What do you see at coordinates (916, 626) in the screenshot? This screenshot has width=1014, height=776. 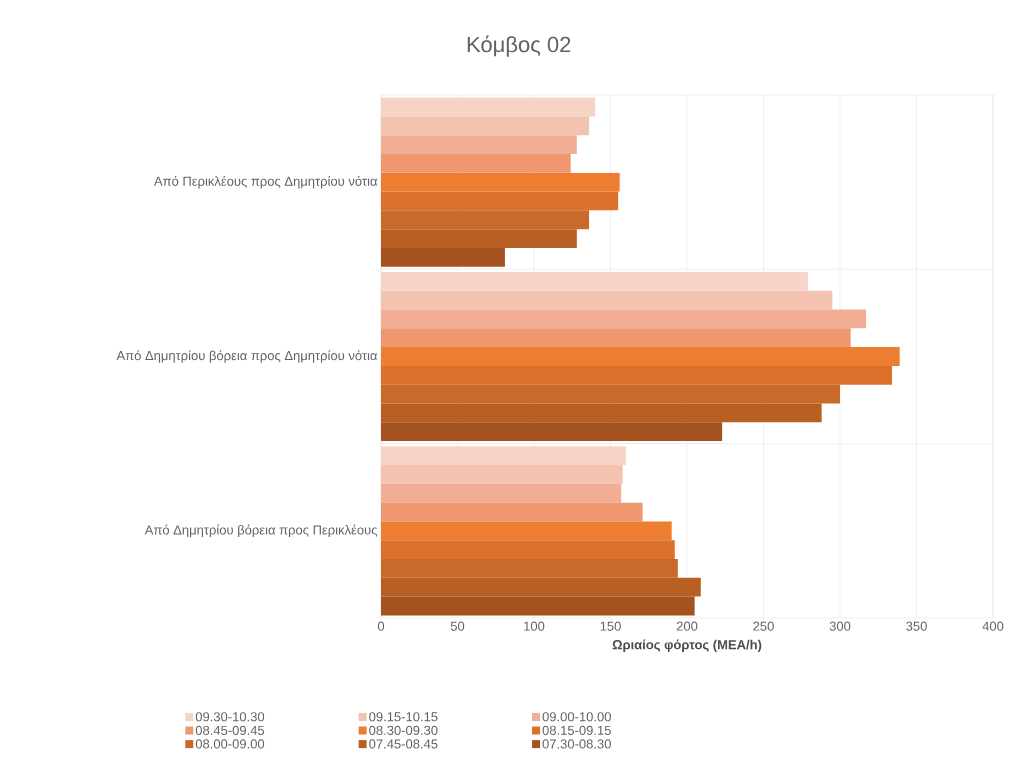 I see `x-tick-label: 350` at bounding box center [916, 626].